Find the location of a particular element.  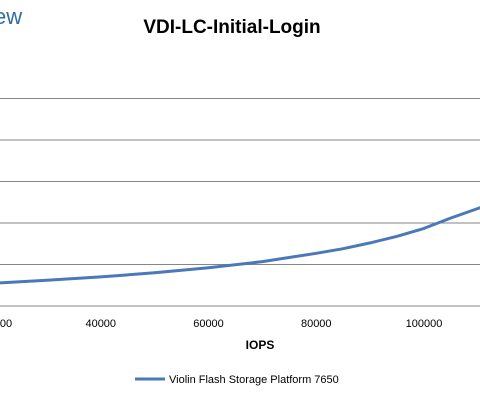

x-axis-ticks: 00 40000 60000 80000 100000 is located at coordinates (221, 324).